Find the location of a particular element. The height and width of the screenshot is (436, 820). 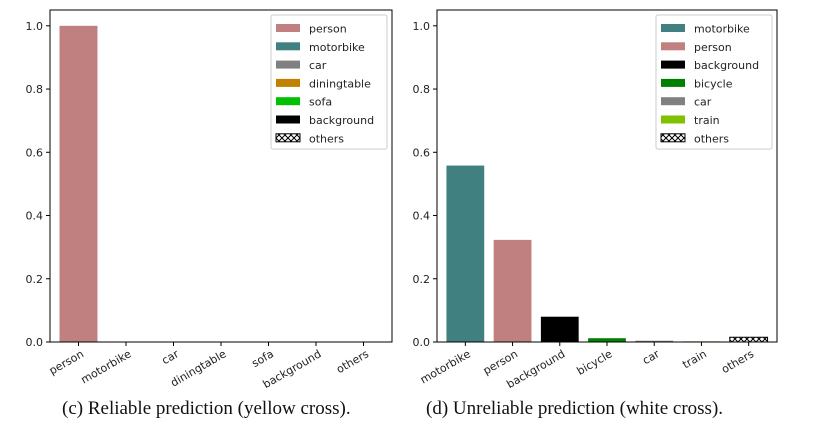

legend-swatch-train is located at coordinates (673, 119).